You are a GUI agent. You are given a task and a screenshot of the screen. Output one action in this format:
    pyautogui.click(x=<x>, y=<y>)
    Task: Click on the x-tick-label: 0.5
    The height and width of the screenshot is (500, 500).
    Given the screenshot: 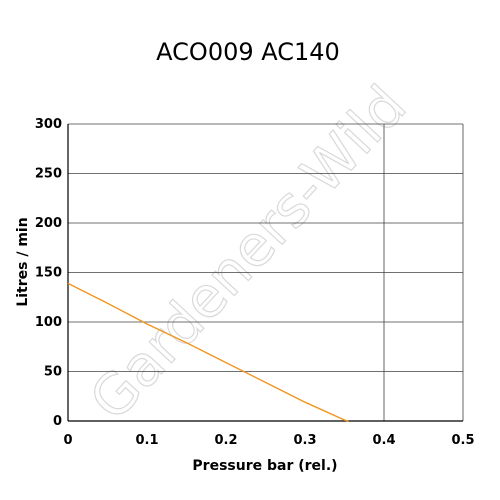 What is the action you would take?
    pyautogui.click(x=462, y=440)
    